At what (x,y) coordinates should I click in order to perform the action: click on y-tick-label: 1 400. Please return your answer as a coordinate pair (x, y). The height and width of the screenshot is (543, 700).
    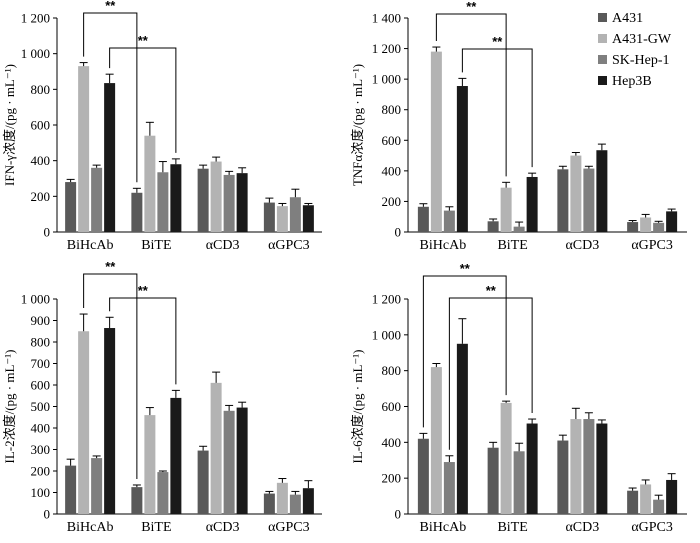
    Looking at the image, I should click on (386, 18).